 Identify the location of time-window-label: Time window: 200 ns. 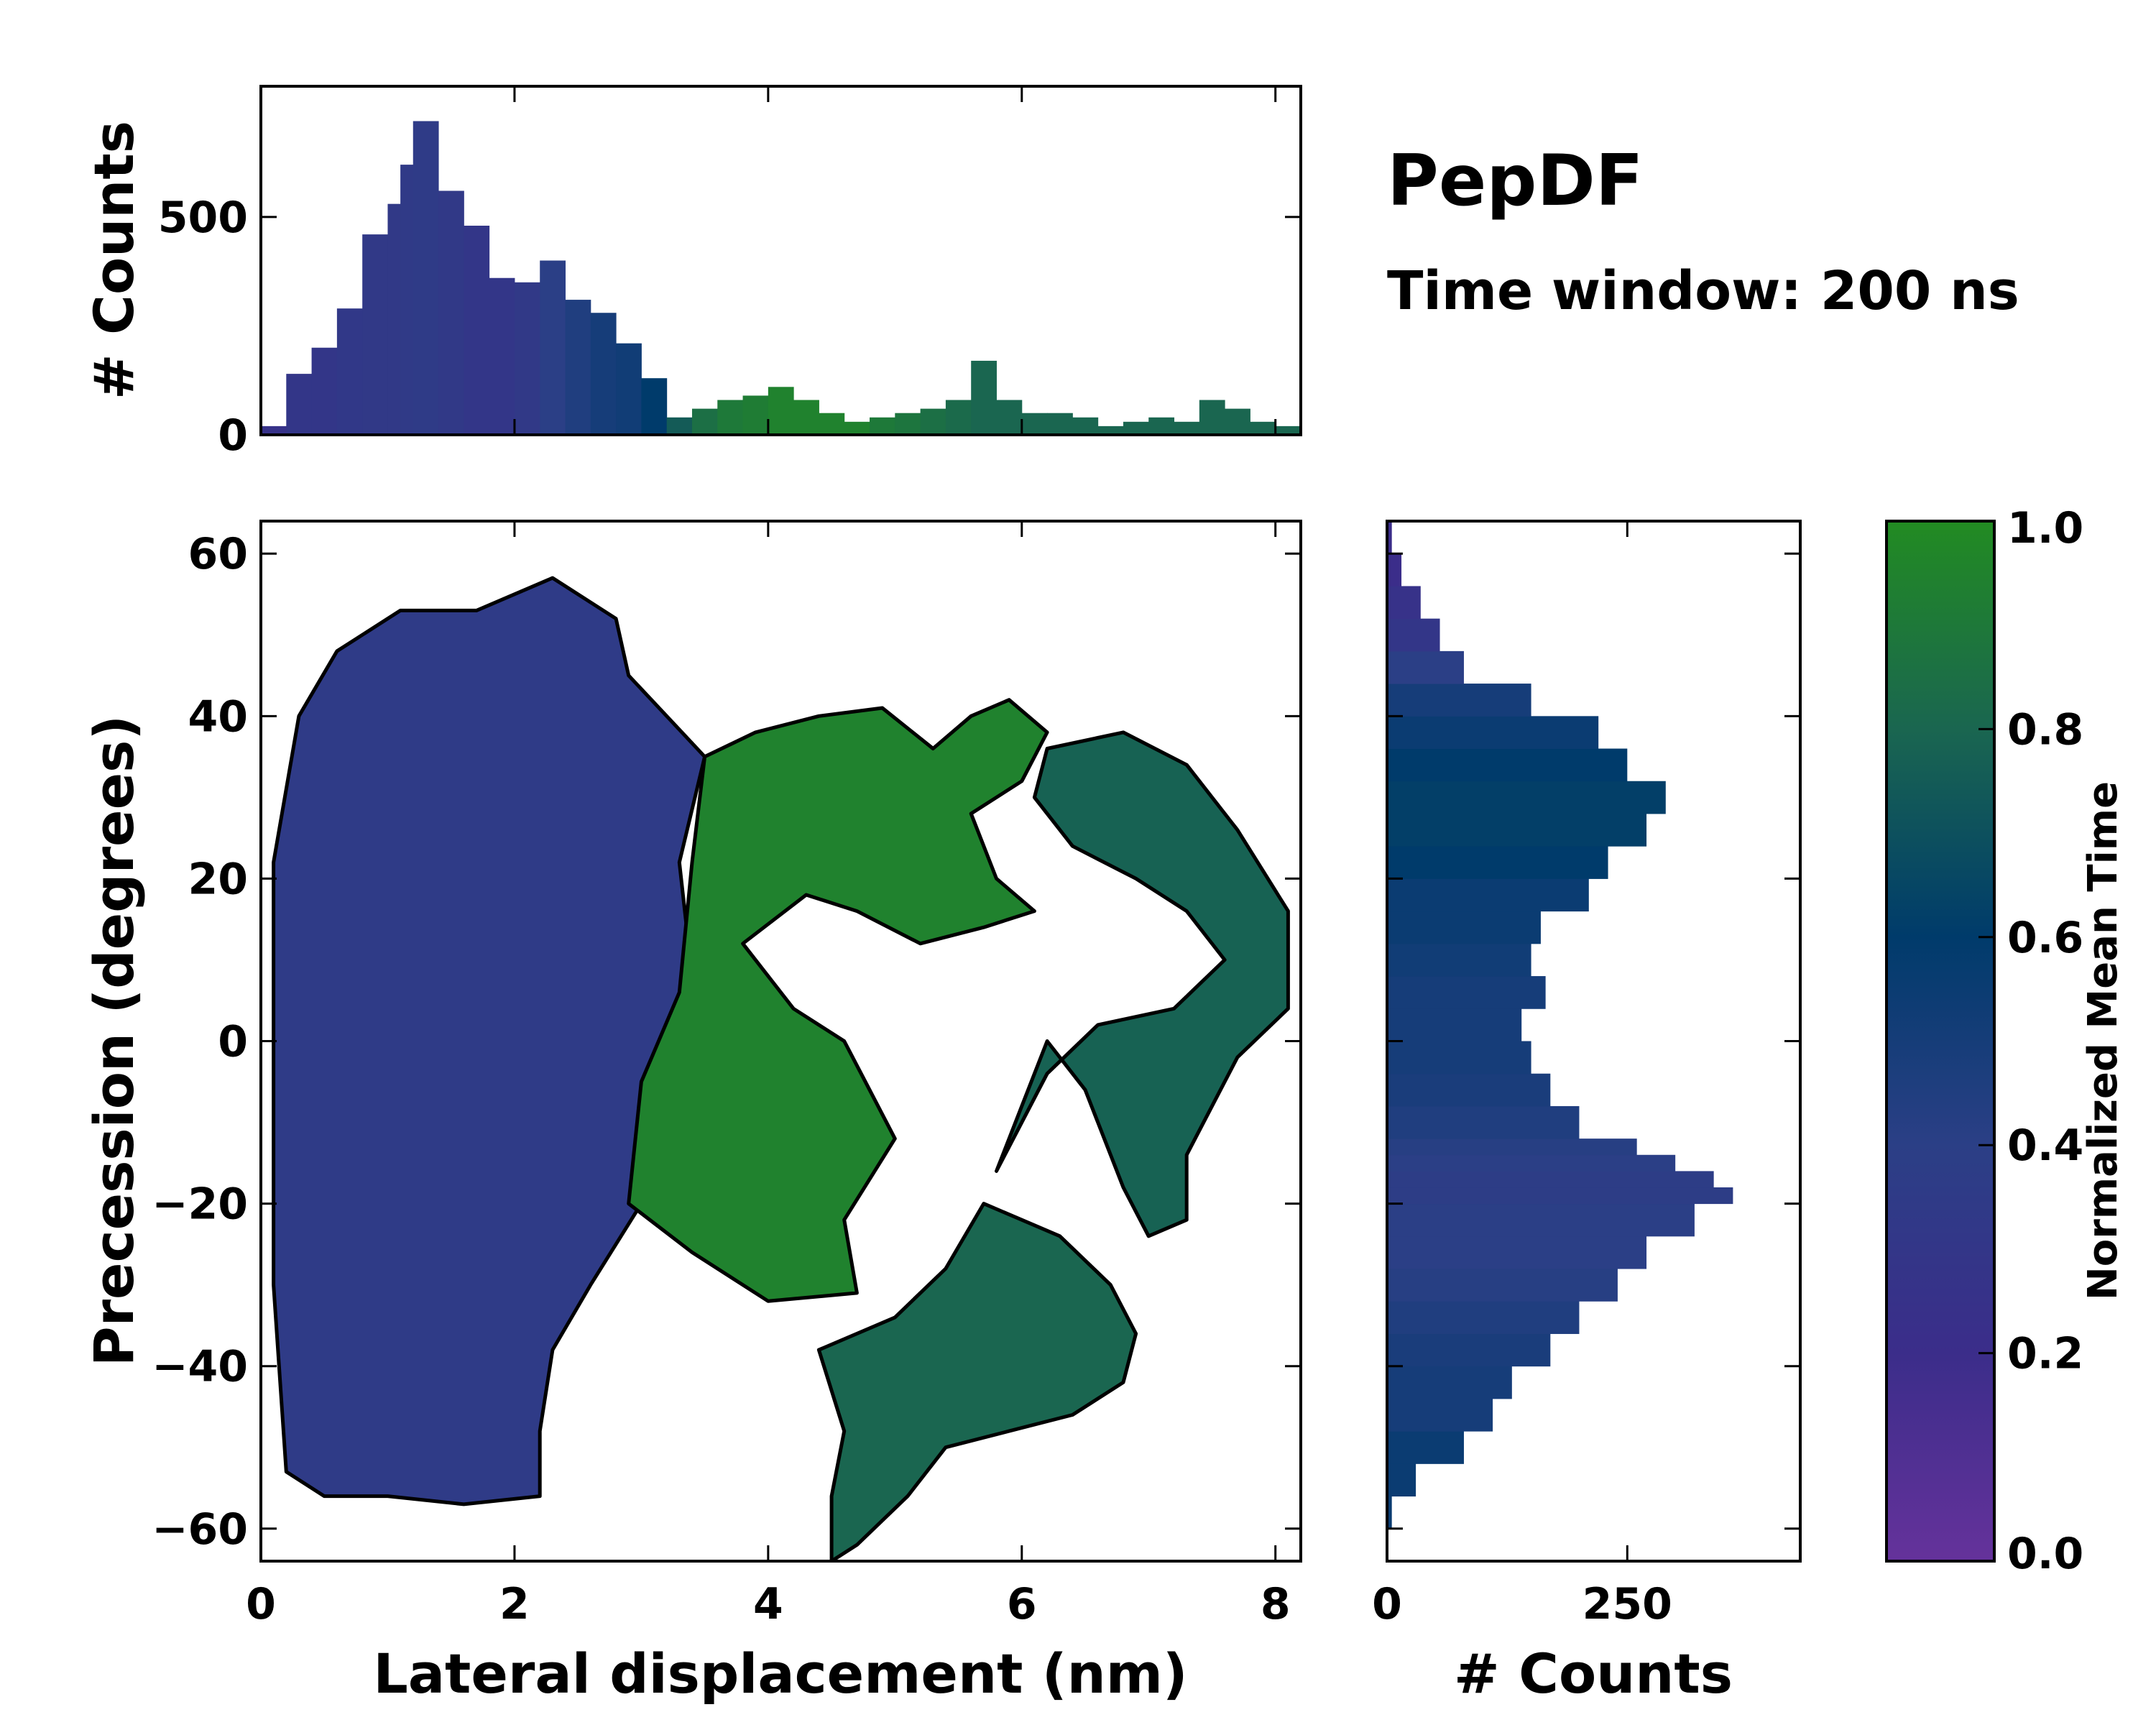
(1703, 291).